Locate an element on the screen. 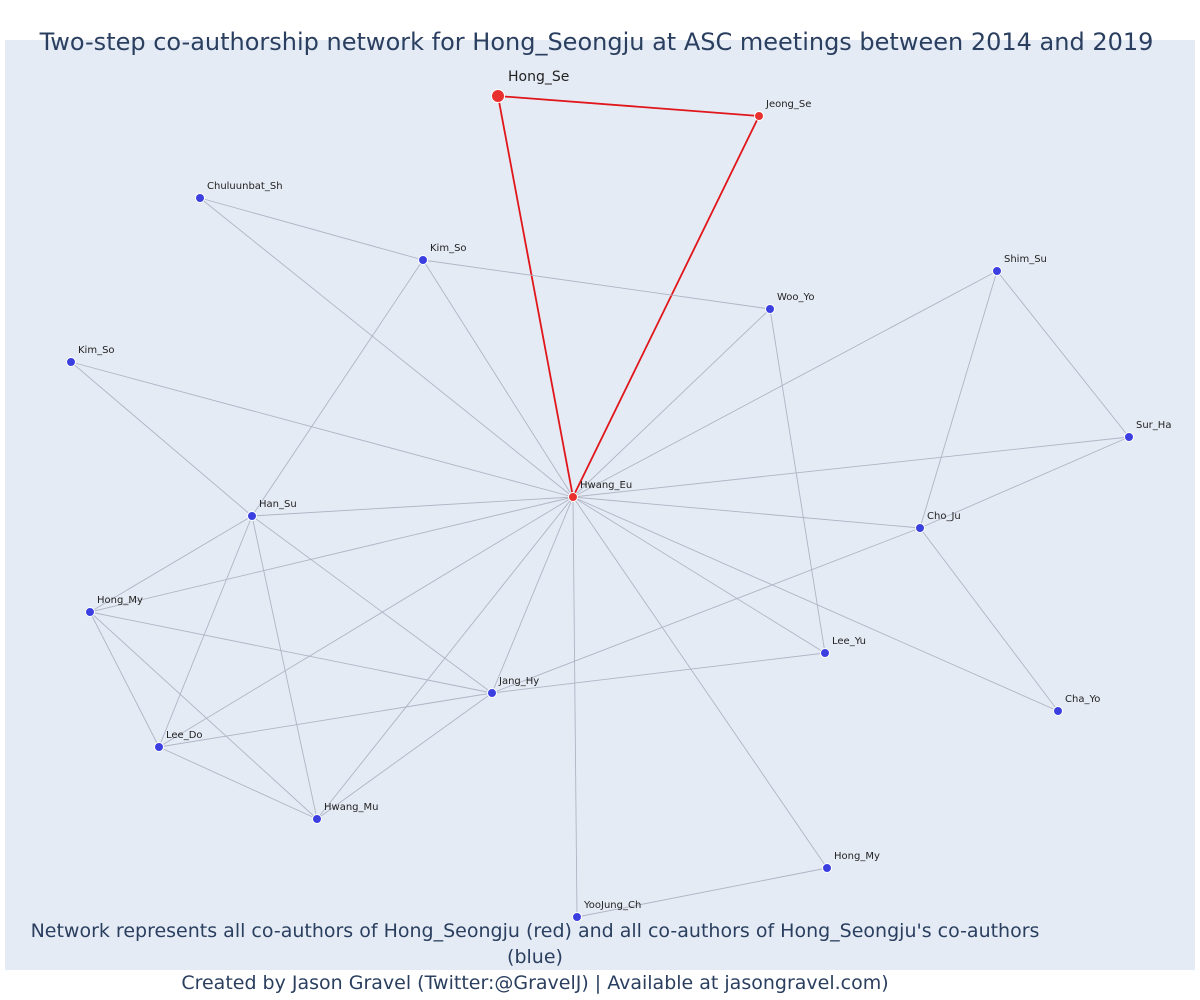 Image resolution: width=1200 pixels, height=1000 pixels. node-label: Jang_Hy is located at coordinates (518, 681).